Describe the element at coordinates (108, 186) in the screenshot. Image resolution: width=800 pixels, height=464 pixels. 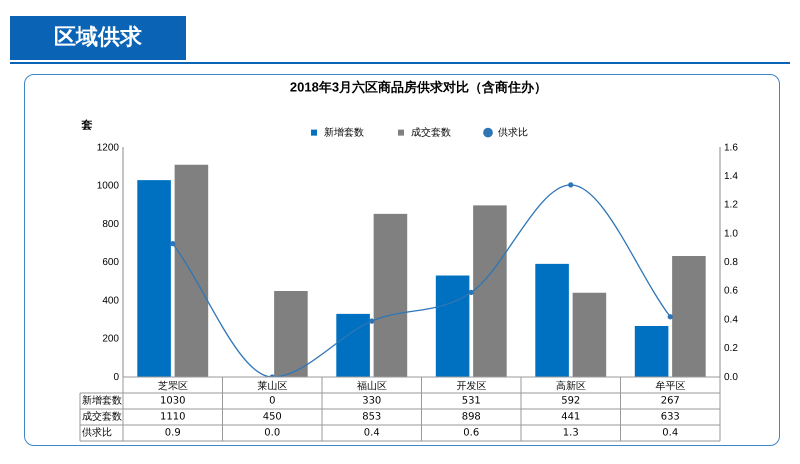
I see `y-tick-label: 1000` at that location.